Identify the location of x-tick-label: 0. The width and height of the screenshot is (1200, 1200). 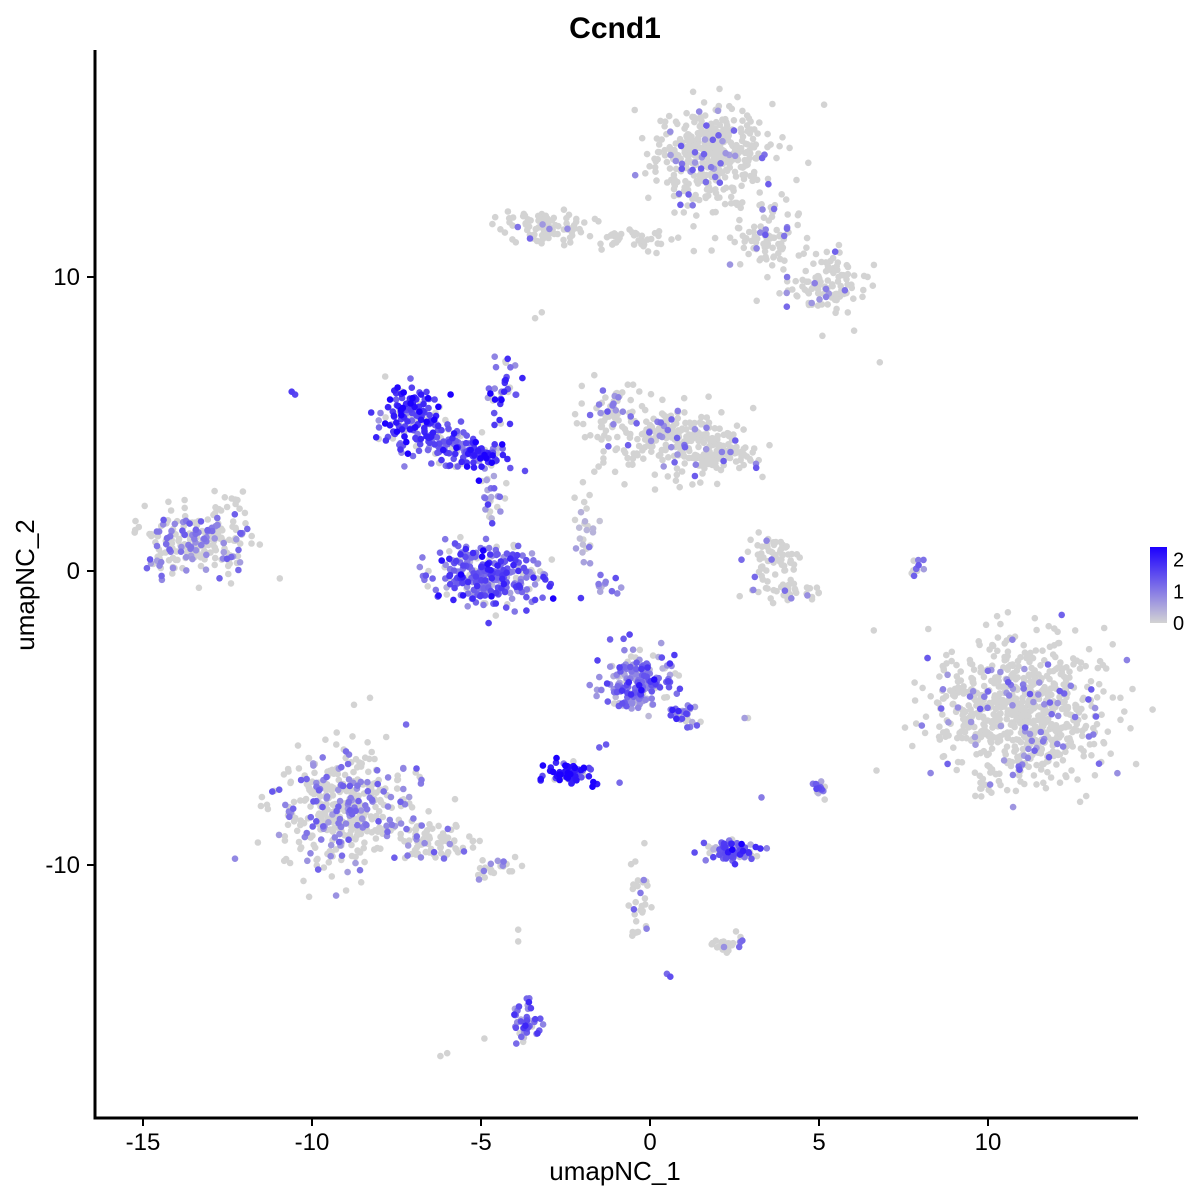
(649, 1142).